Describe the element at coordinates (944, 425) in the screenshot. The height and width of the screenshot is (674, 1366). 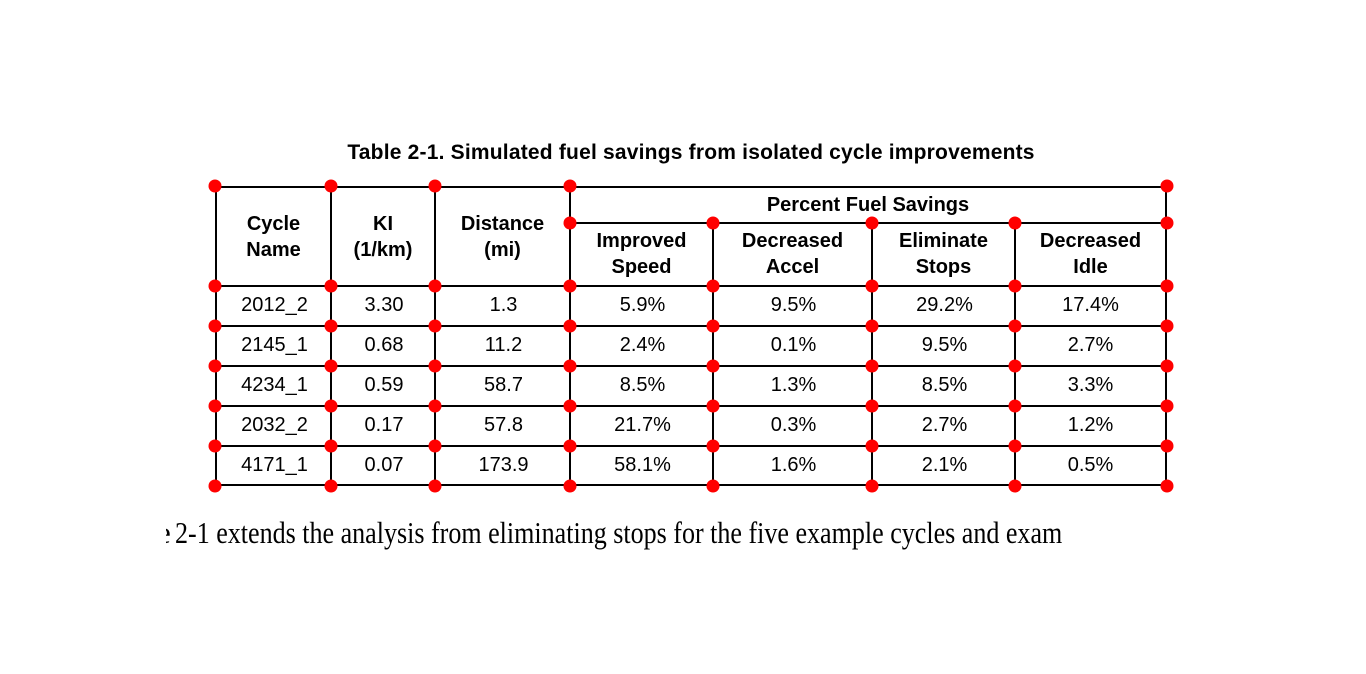
I see `cell-eliminate-stops: 2.7%` at that location.